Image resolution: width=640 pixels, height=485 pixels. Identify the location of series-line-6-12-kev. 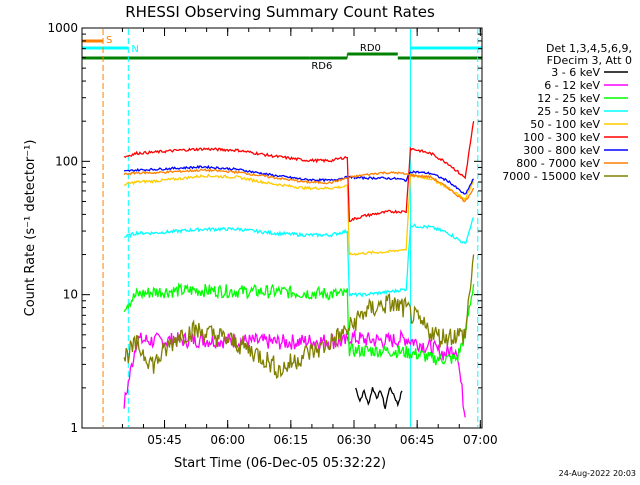
(294, 373).